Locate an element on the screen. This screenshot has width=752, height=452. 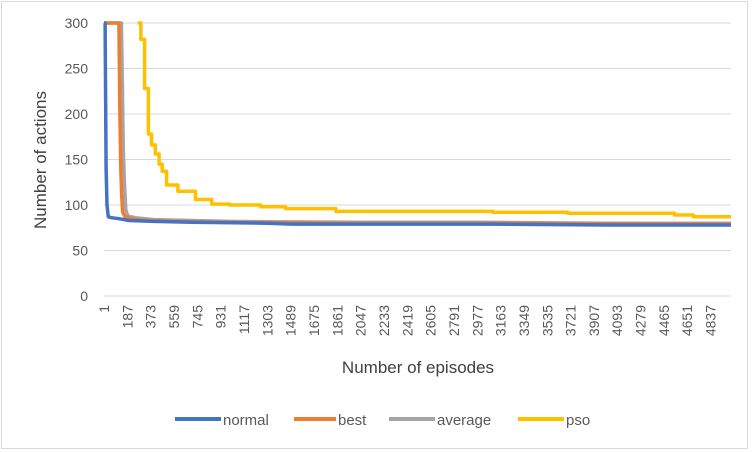
y-tick-label: 0 is located at coordinates (84, 296).